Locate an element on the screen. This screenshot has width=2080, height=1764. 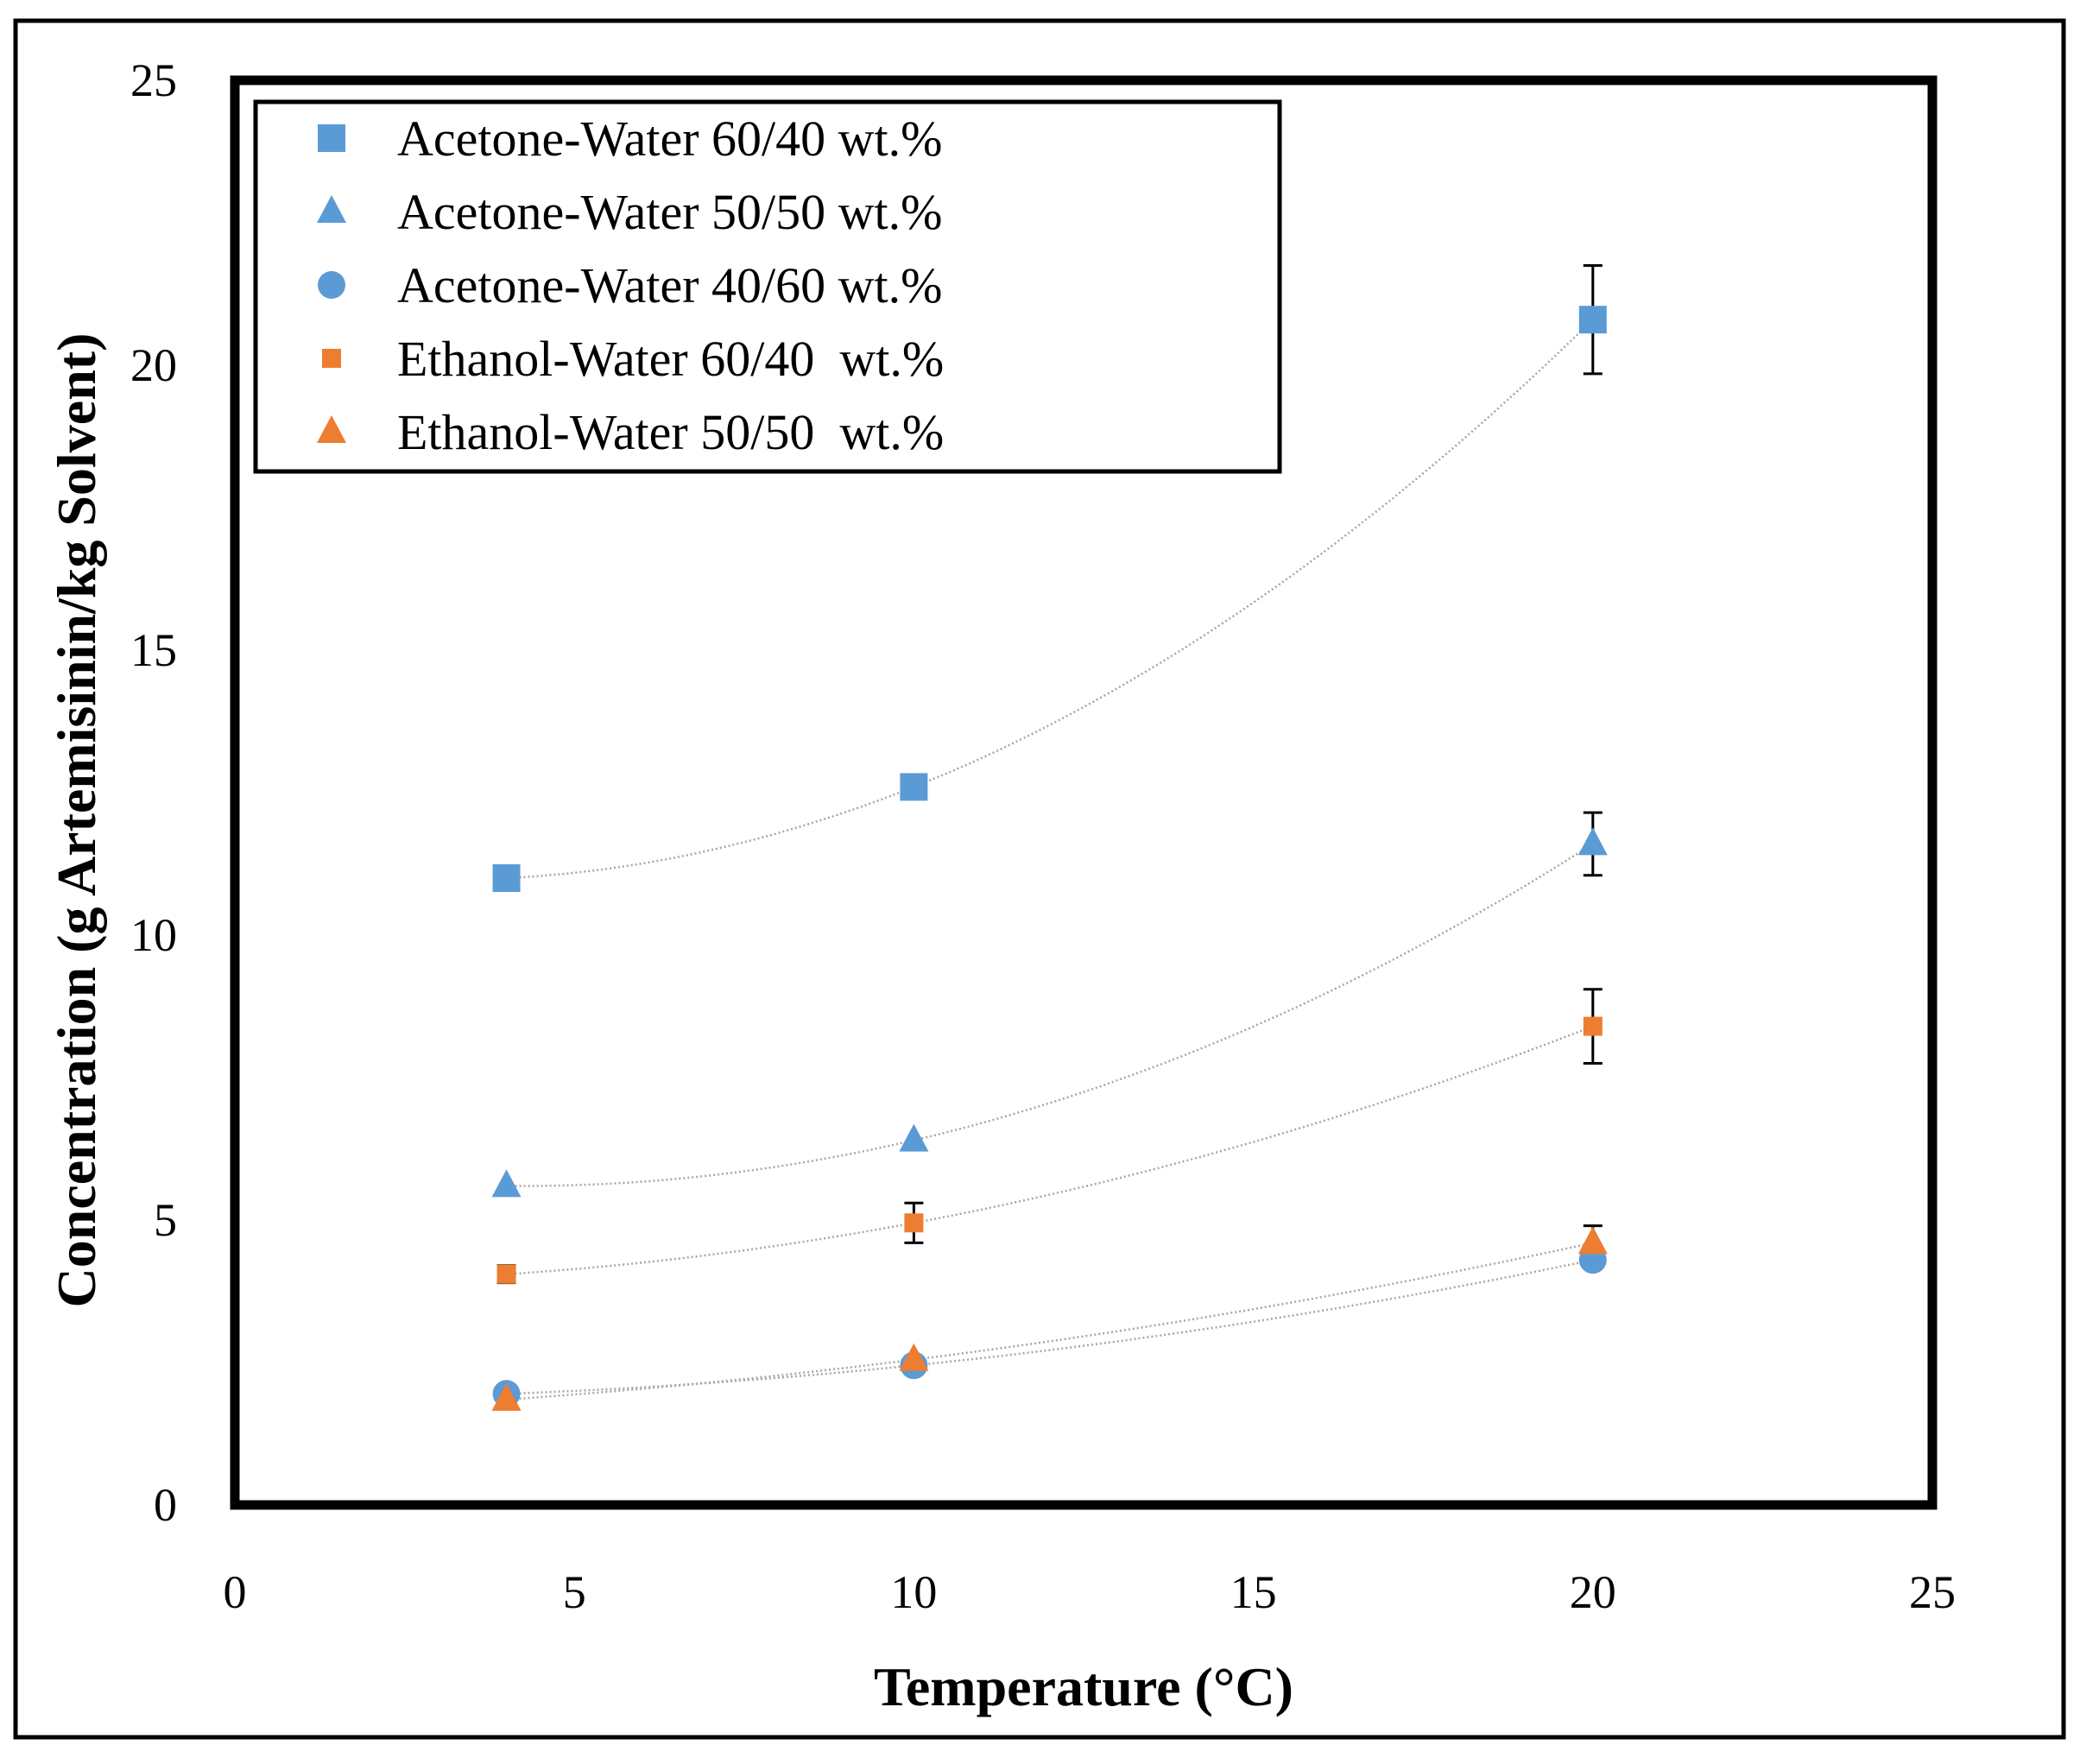
x-axis-title: Temperature (°C) is located at coordinates (1083, 1686).